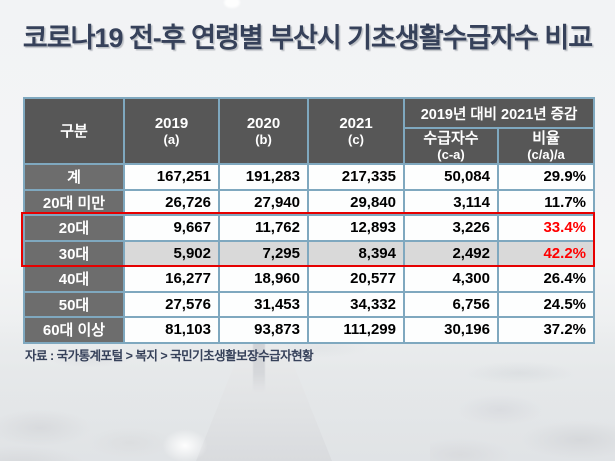  I want to click on cell-2021: 20,577, so click(356, 279).